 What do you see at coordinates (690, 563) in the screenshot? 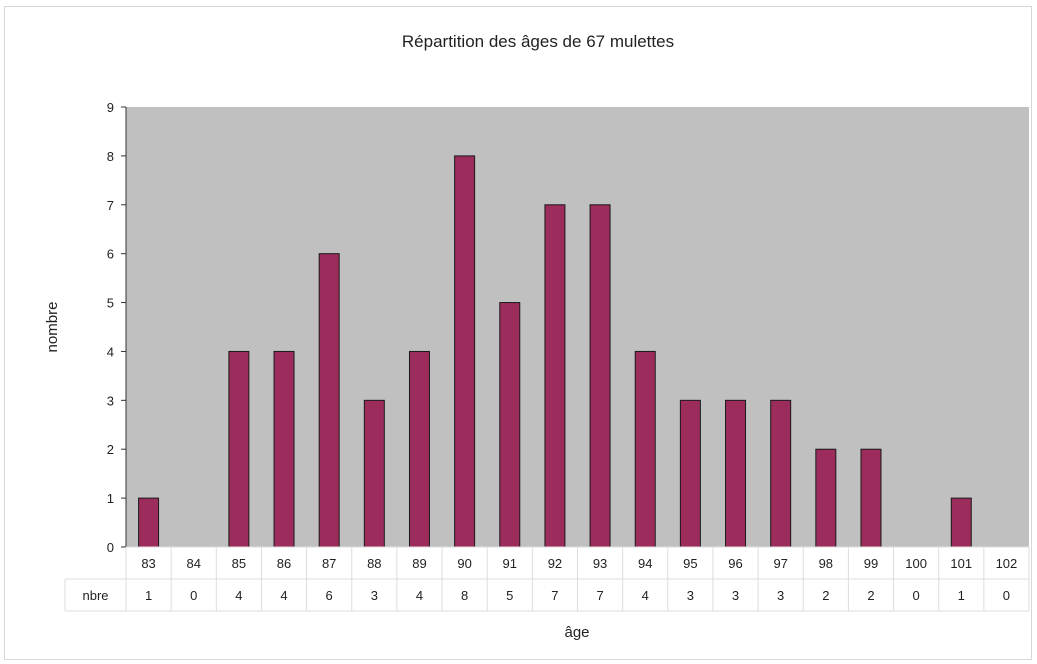
I see `x-tick-label: 95` at bounding box center [690, 563].